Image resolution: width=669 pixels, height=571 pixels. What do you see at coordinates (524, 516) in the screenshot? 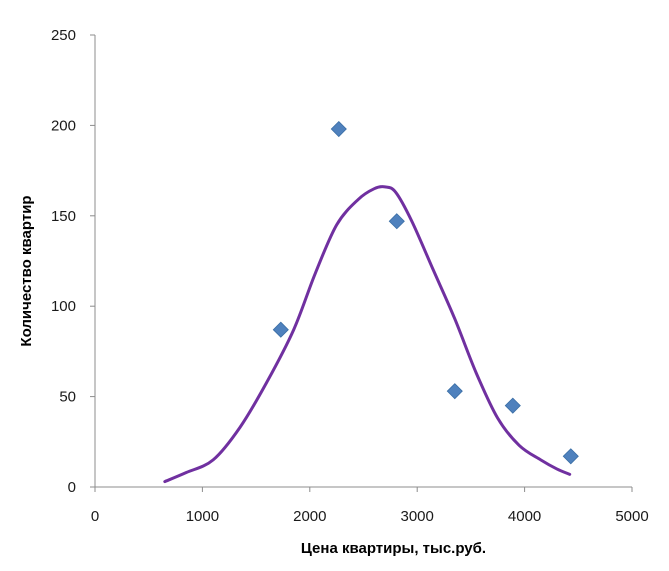
I see `x-tick-label: 4000` at bounding box center [524, 516].